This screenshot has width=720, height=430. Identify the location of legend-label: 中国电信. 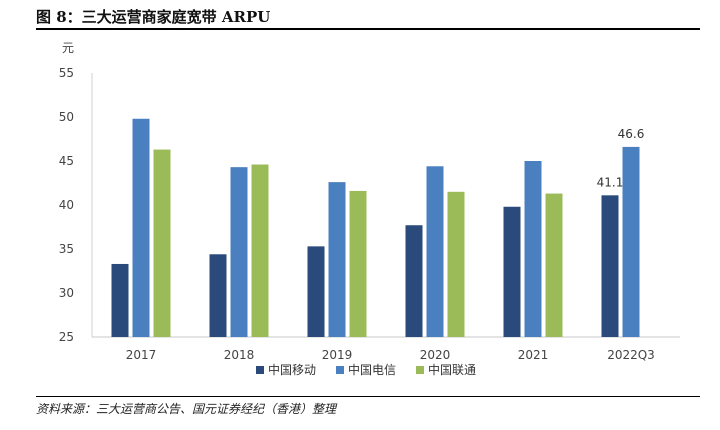
(372, 369).